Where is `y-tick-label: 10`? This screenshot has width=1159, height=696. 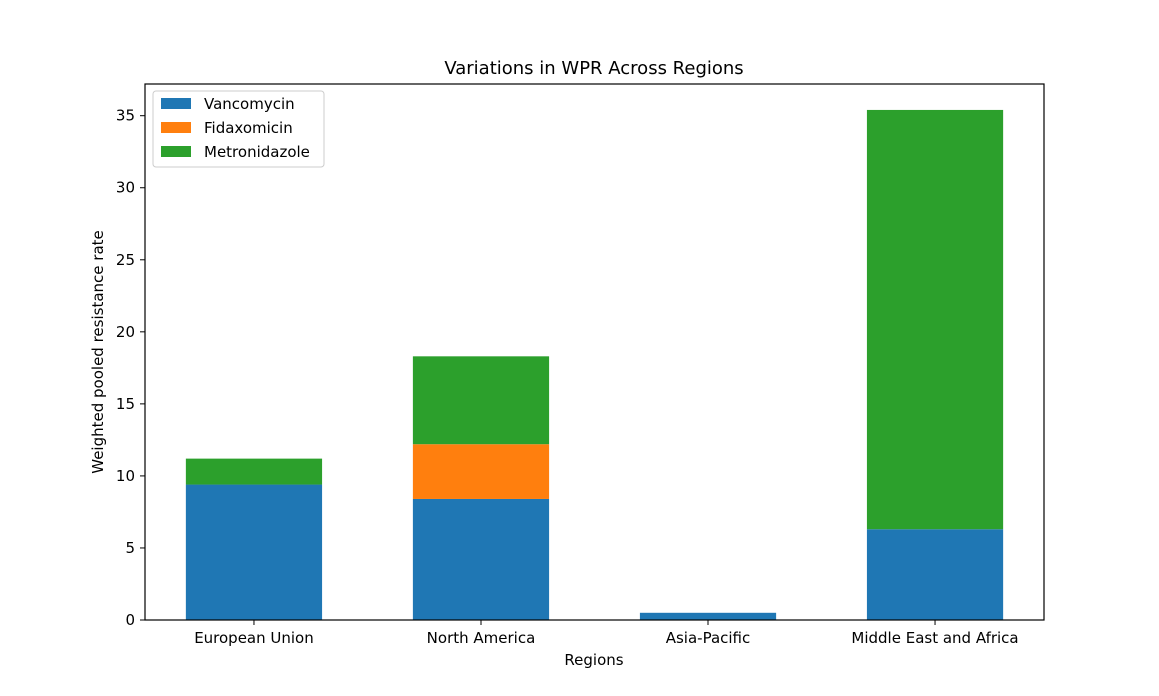
y-tick-label: 10 is located at coordinates (125, 476).